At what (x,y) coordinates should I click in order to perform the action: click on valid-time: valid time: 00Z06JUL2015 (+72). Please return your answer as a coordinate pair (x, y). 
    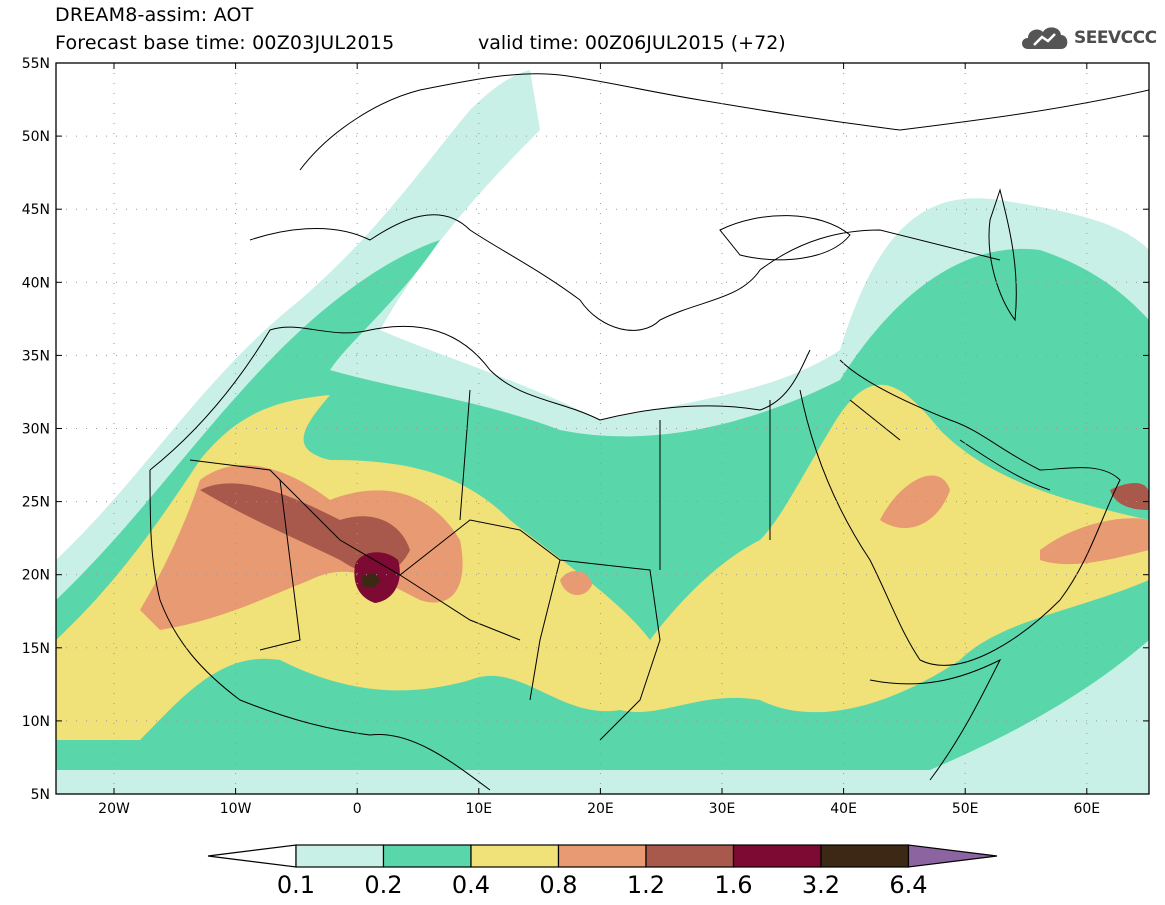
    Looking at the image, I should click on (632, 43).